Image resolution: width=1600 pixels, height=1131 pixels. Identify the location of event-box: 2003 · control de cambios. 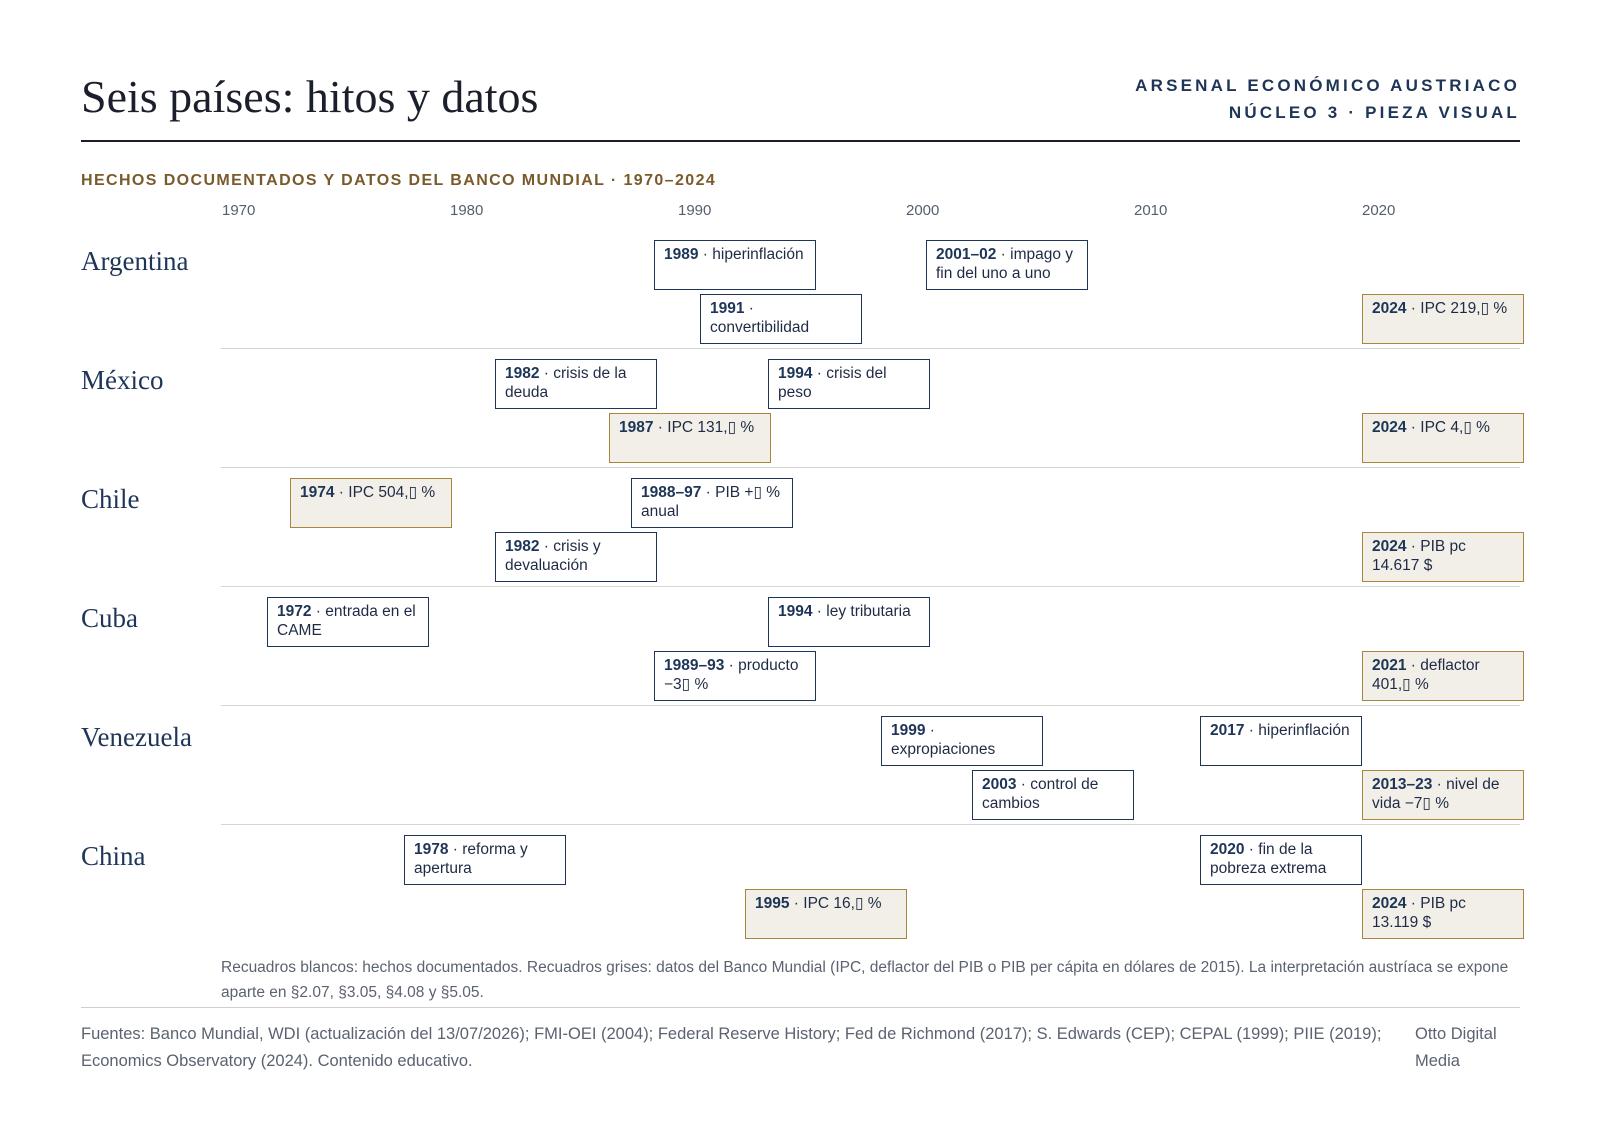
(1053, 795).